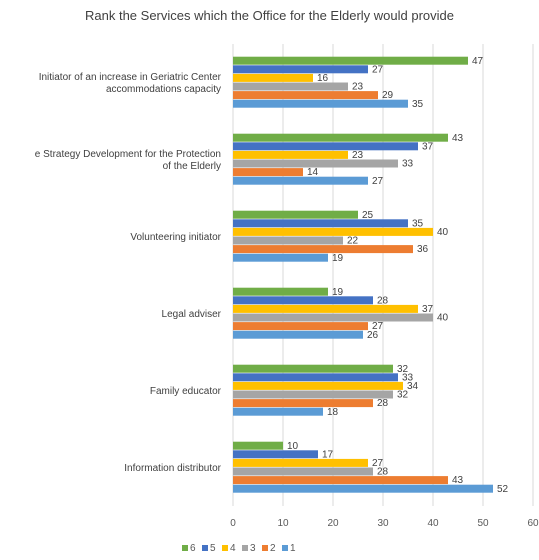  Describe the element at coordinates (373, 335) in the screenshot. I see `data-label: 26` at that location.